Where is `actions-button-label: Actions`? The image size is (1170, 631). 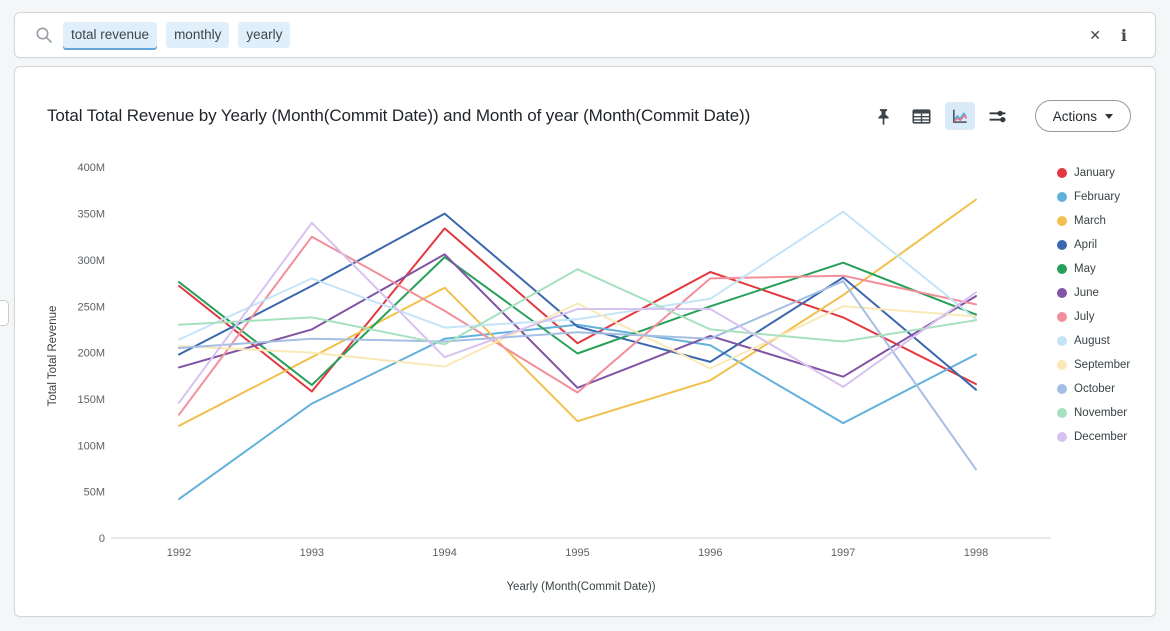
actions-button-label: Actions is located at coordinates (1074, 116).